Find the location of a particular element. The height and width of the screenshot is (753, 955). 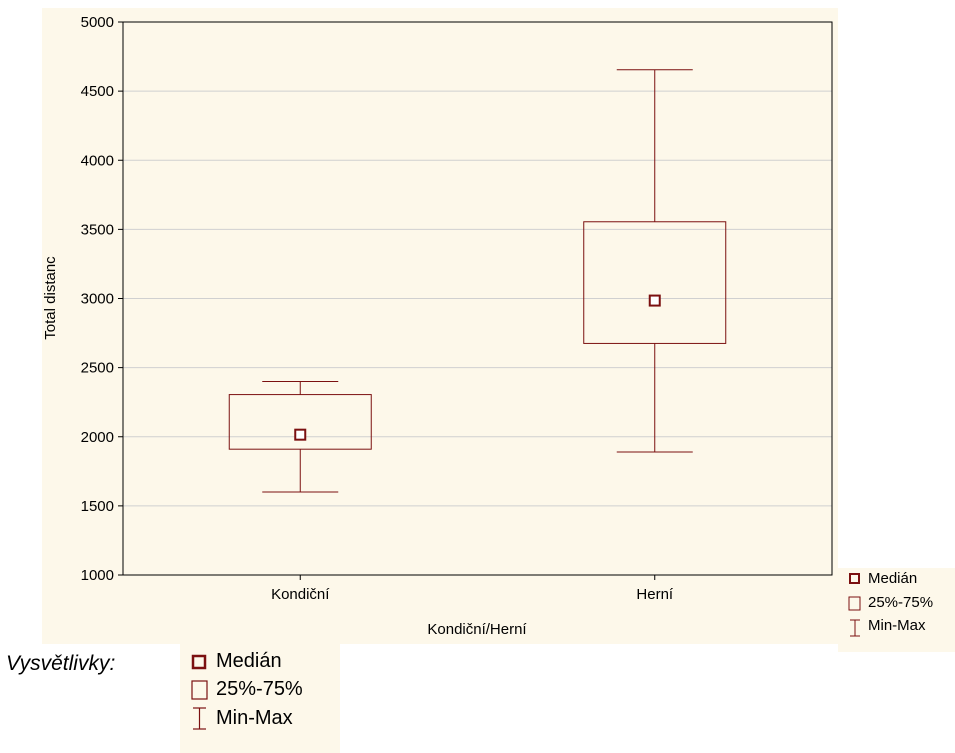

caption-legend-item-quartiles: 25%-75% is located at coordinates (246, 689).